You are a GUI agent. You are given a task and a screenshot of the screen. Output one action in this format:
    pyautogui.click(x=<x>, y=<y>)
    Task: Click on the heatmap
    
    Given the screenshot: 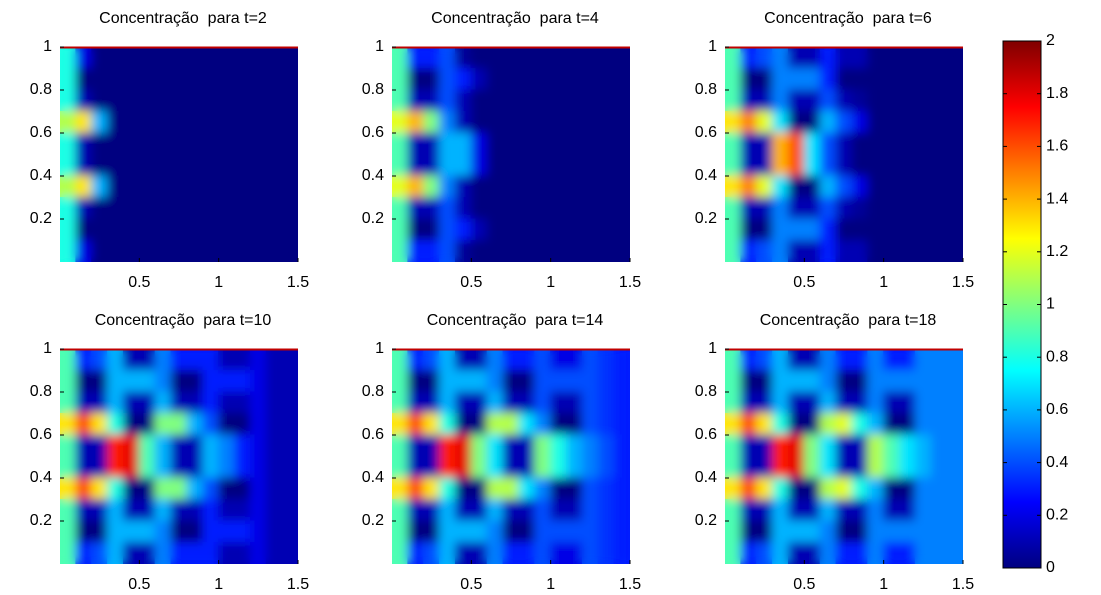 What is the action you would take?
    pyautogui.click(x=844, y=154)
    